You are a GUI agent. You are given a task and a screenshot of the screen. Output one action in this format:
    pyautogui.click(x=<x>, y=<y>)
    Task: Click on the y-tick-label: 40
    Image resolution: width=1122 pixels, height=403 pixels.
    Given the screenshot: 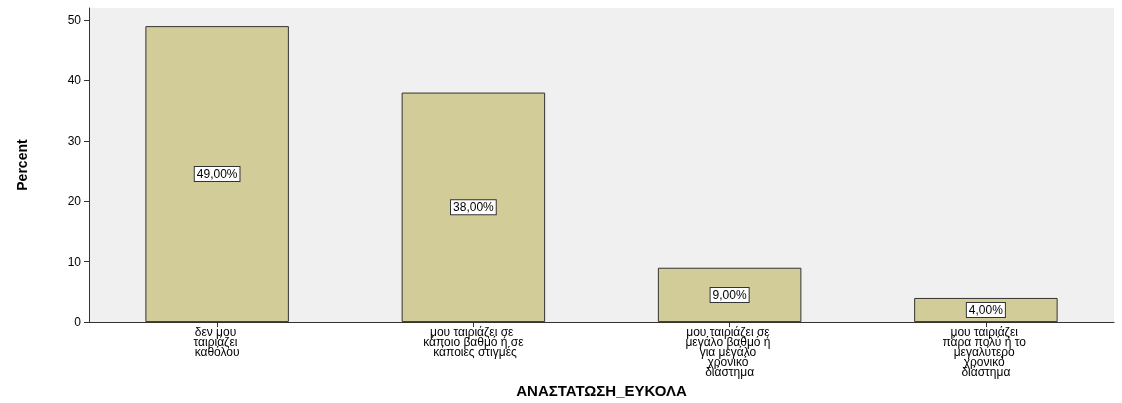 What is the action you would take?
    pyautogui.click(x=74, y=80)
    